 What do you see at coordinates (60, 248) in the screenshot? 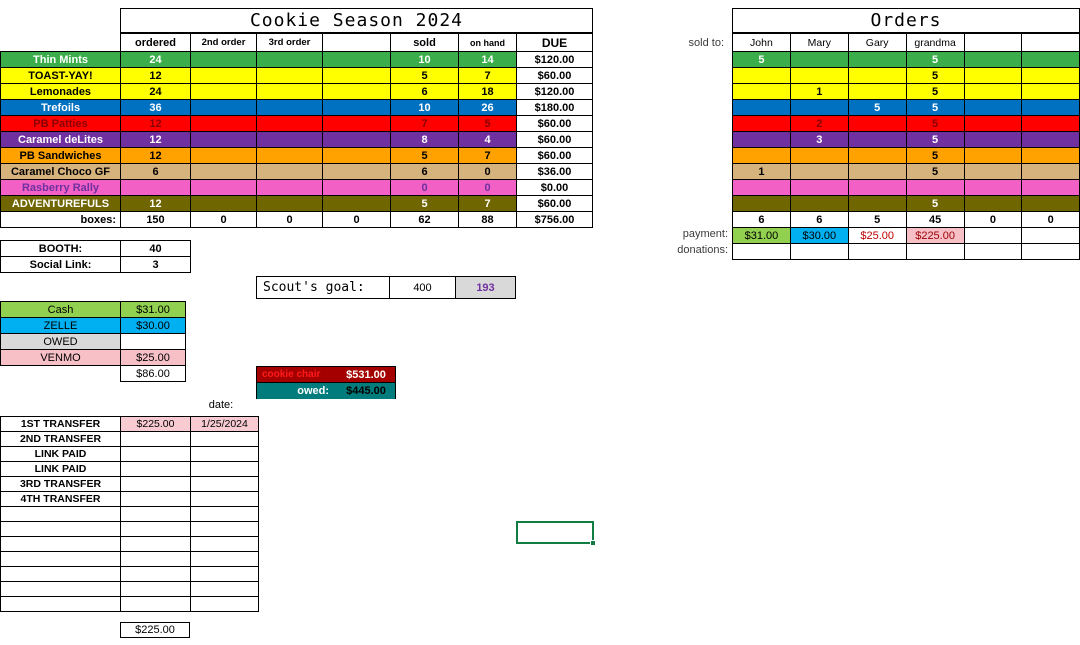
I see `booth-label-cell: BOOTH:` at bounding box center [60, 248].